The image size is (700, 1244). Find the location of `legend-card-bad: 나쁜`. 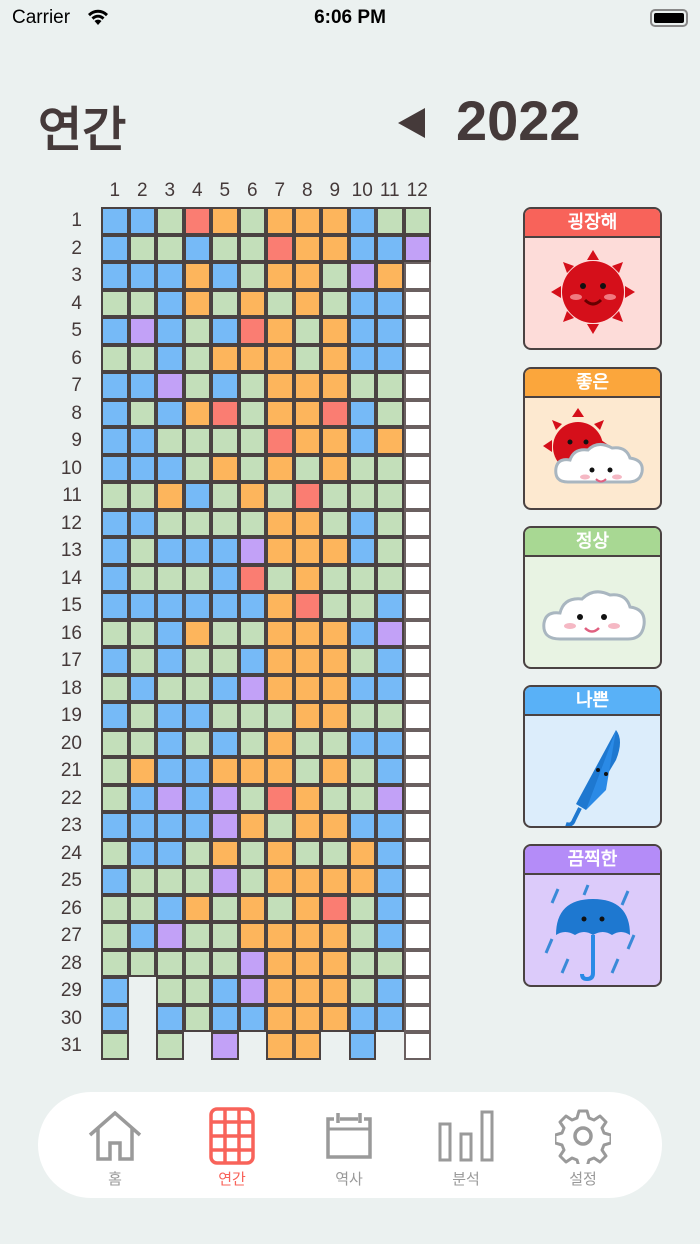

legend-card-bad: 나쁜 is located at coordinates (592, 756).